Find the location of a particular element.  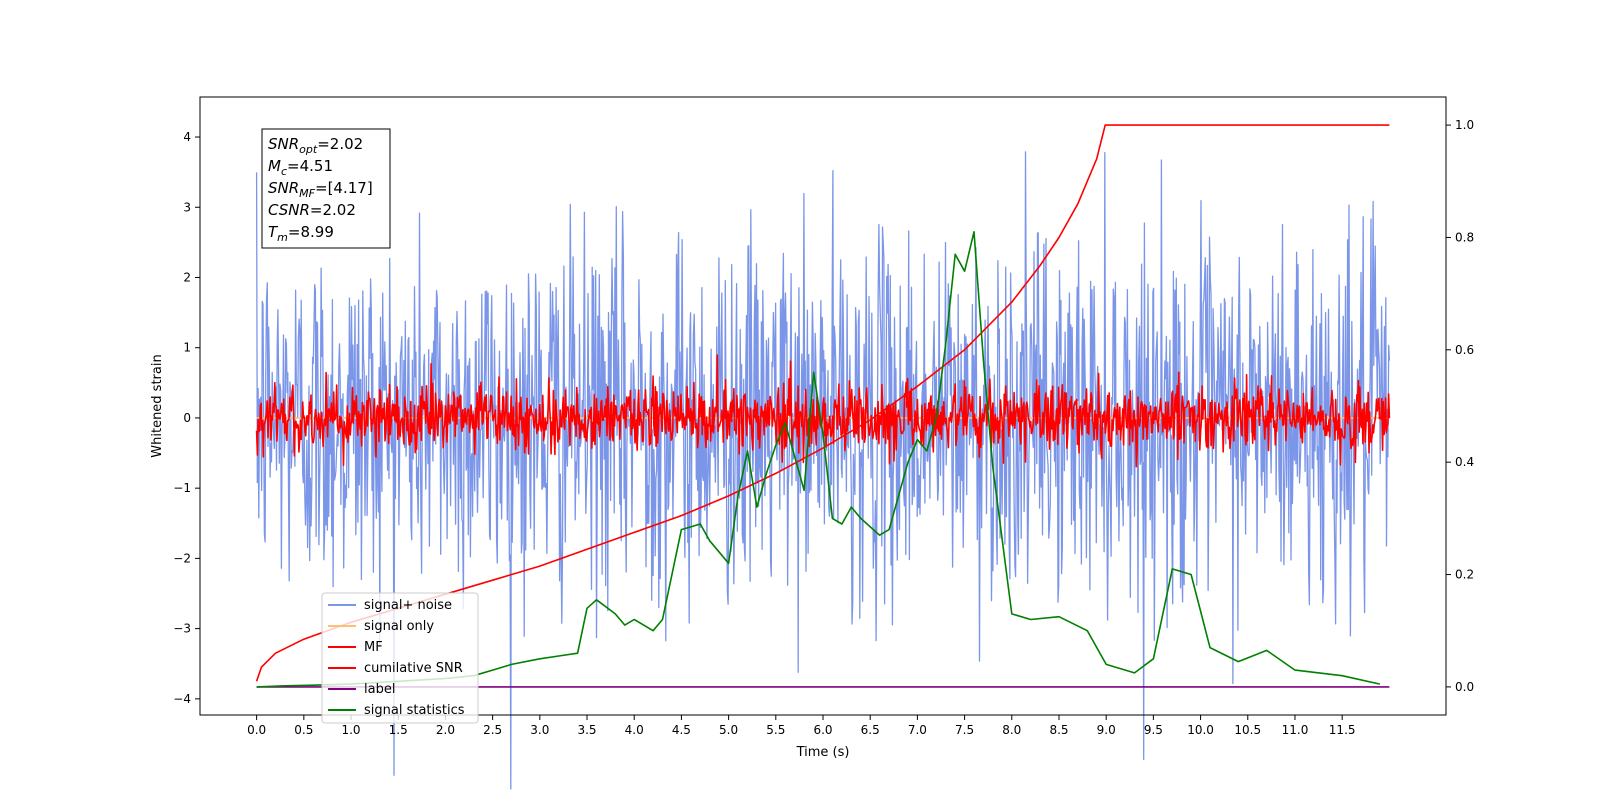

x-tick-label: 1.0 is located at coordinates (350, 730).